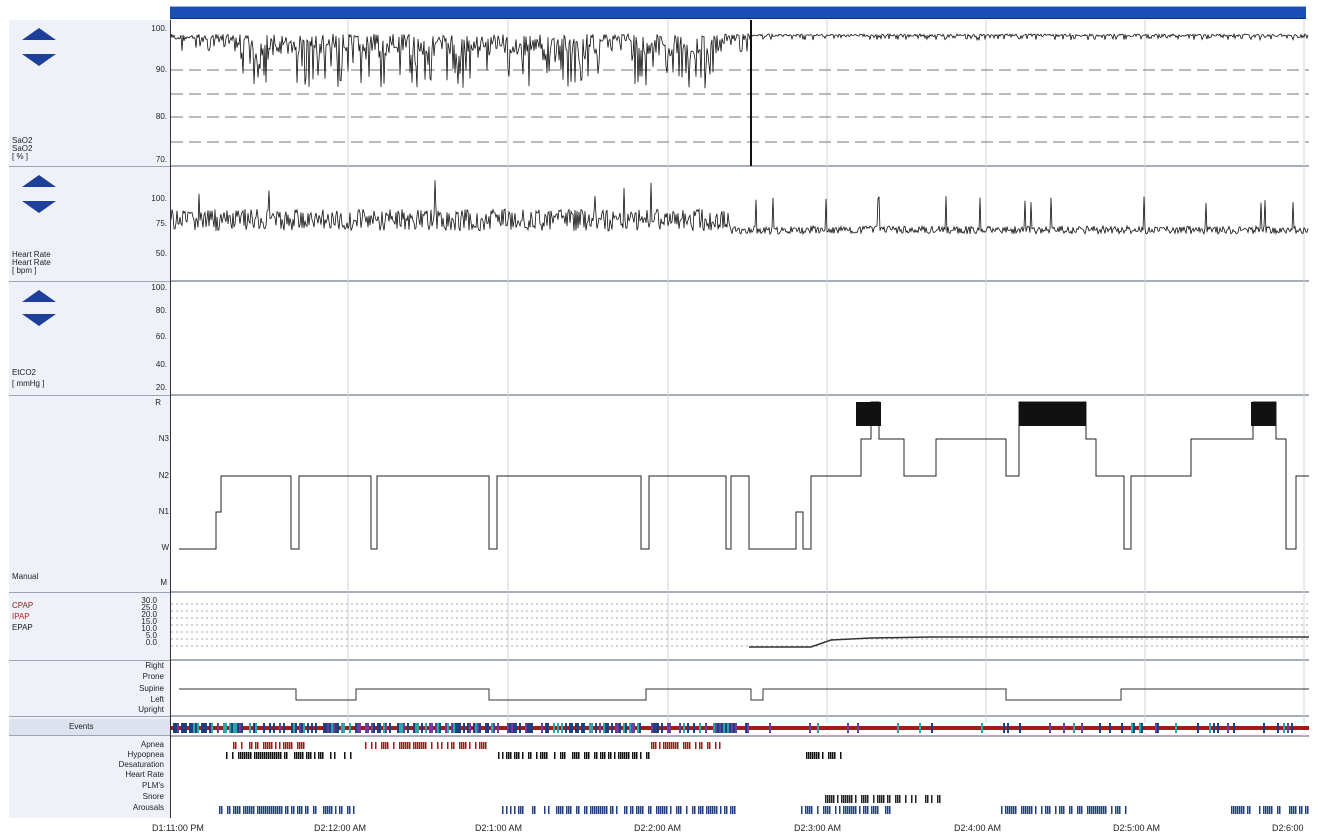 The height and width of the screenshot is (834, 1319). Describe the element at coordinates (39, 34) in the screenshot. I see `sao2-scale-up-icon` at that location.